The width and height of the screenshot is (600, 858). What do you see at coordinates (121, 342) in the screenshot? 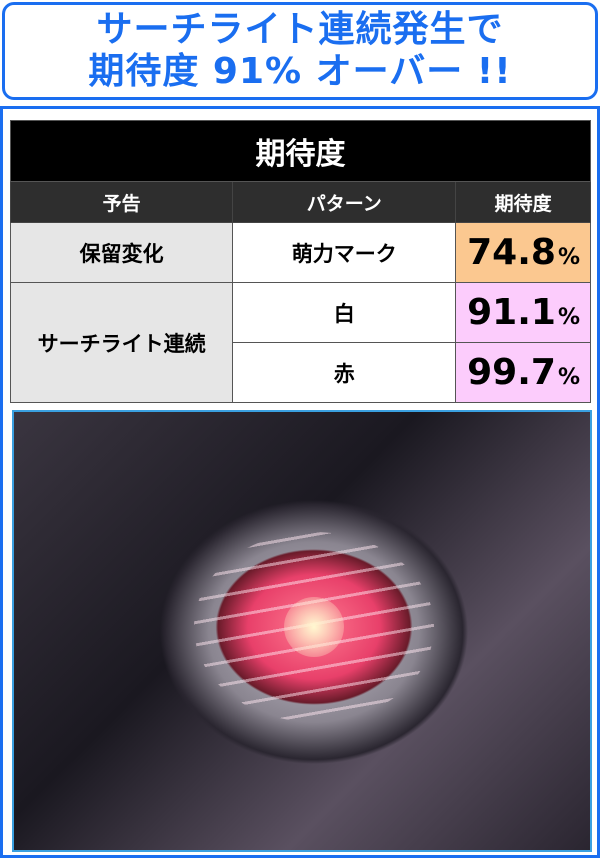
I see `notice-cell: サーチライト連続` at bounding box center [121, 342].